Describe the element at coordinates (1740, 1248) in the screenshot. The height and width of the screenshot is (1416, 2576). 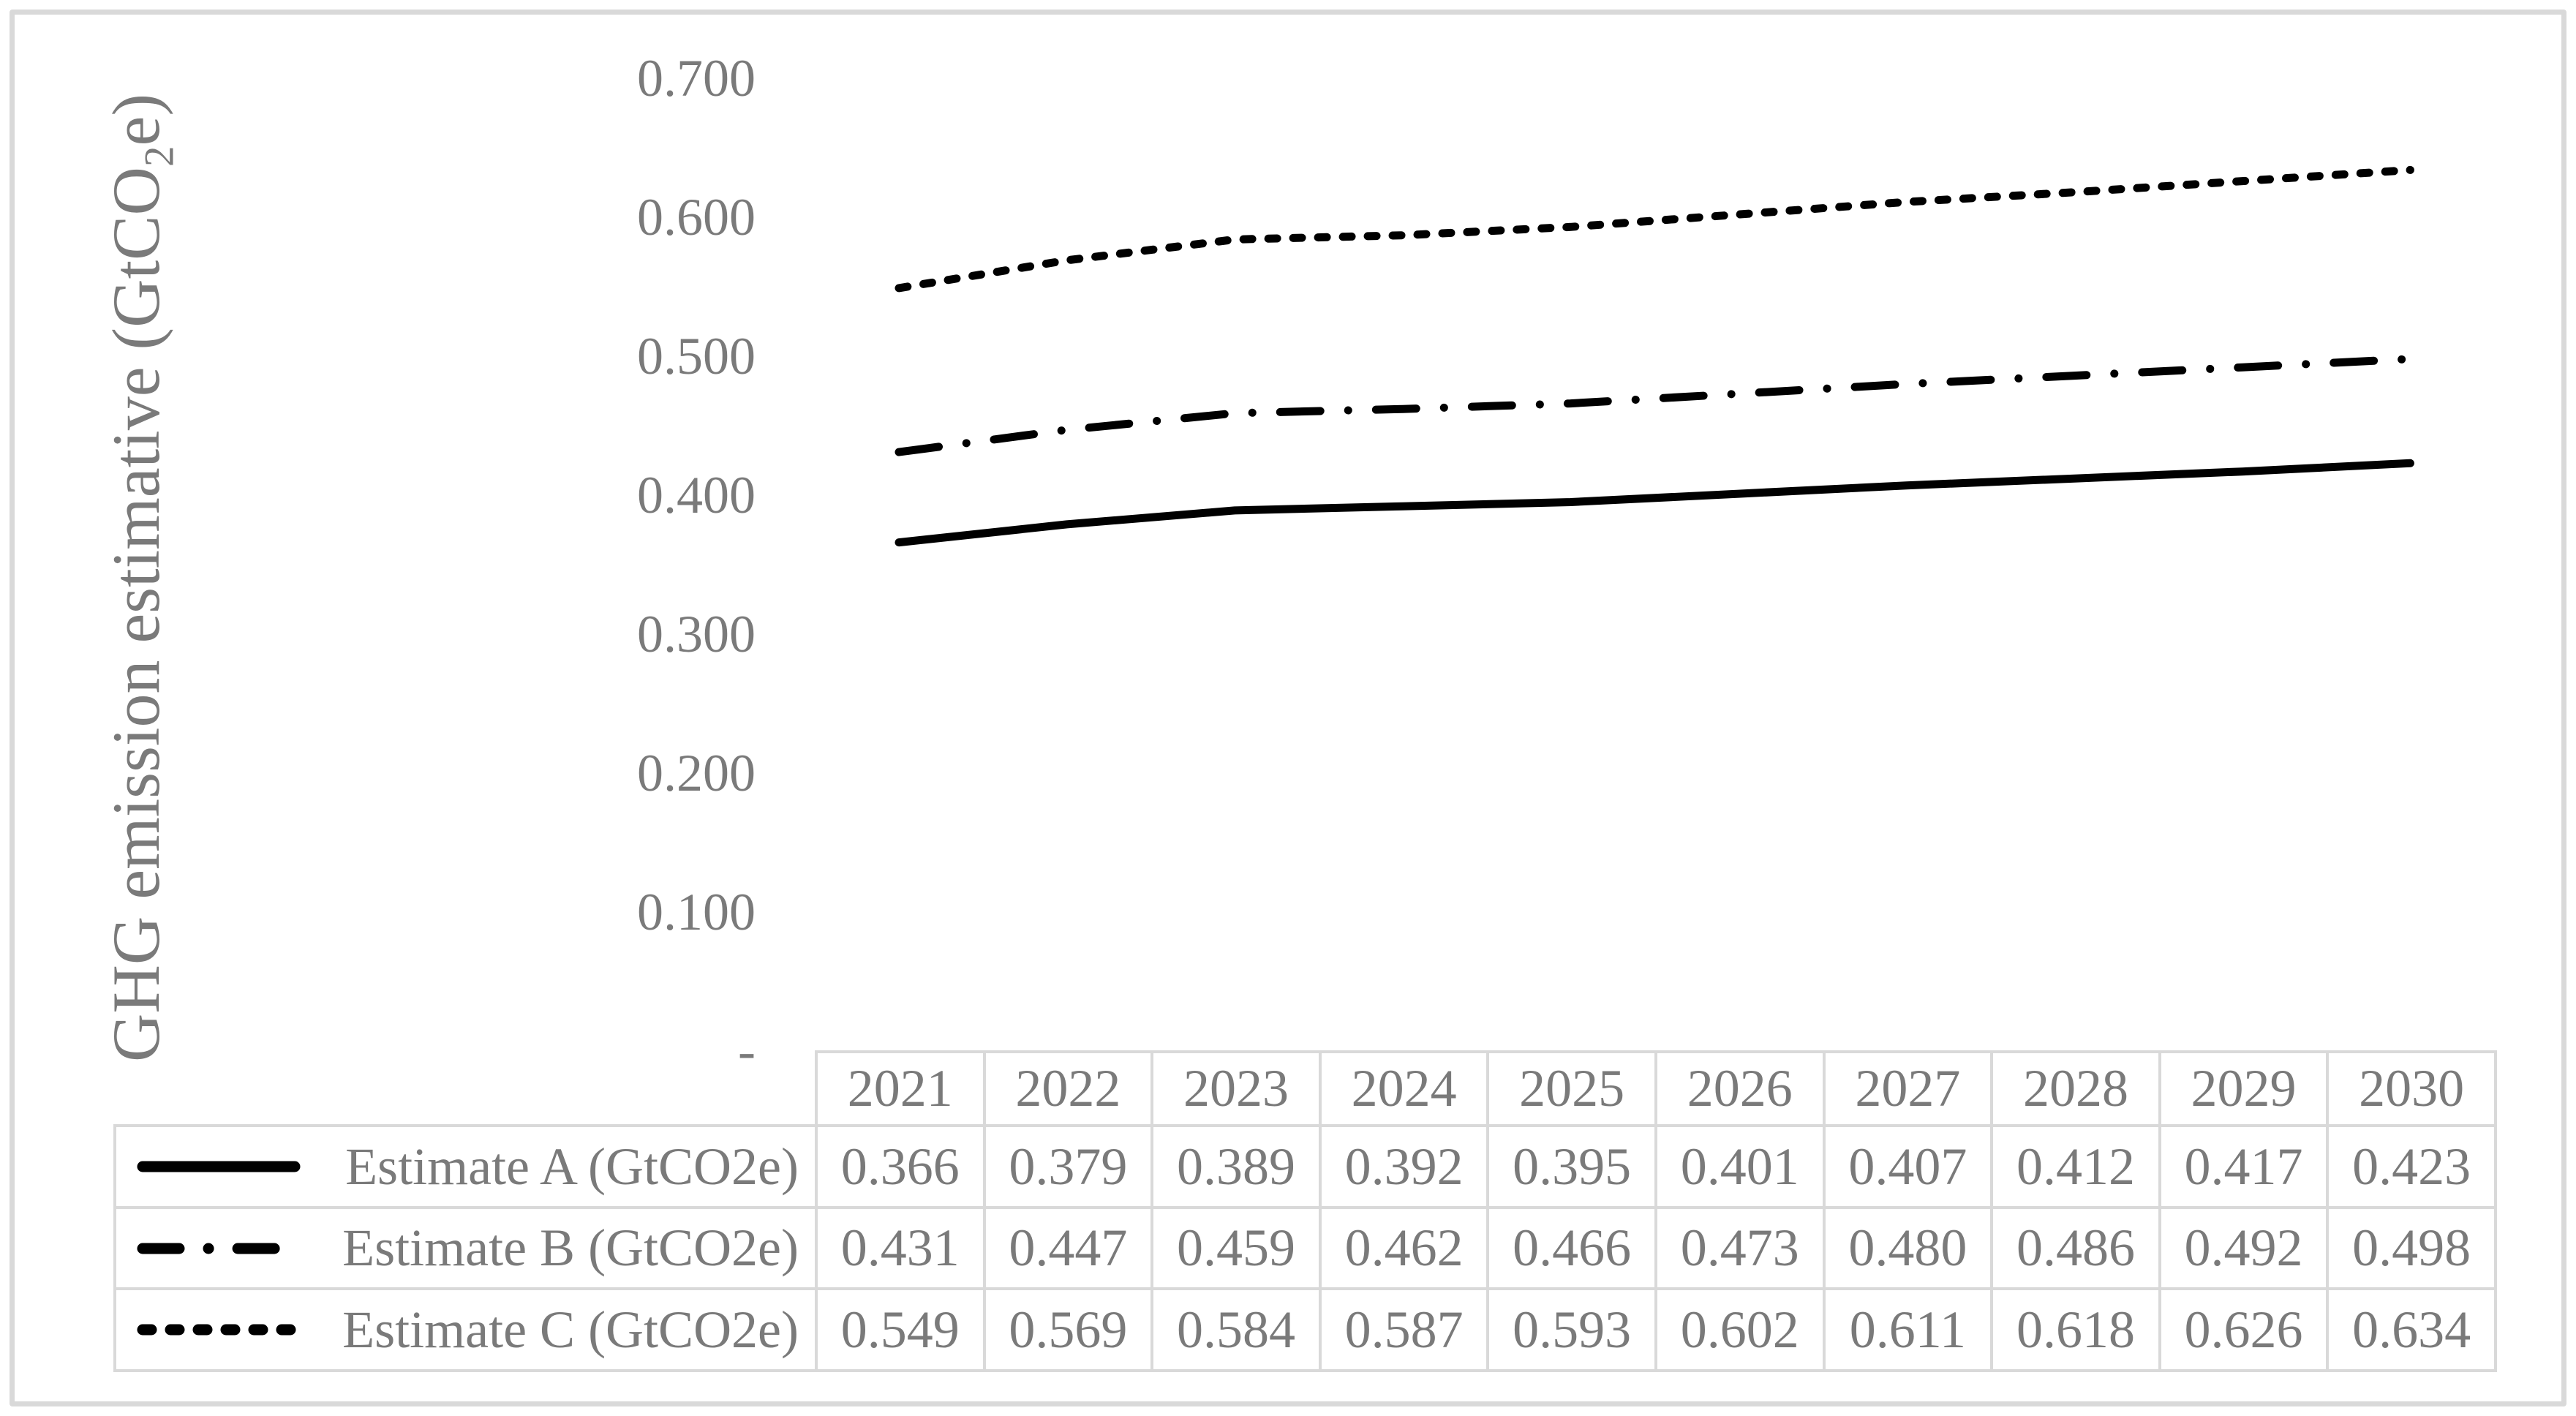
I see `value-cell: 0.473` at that location.